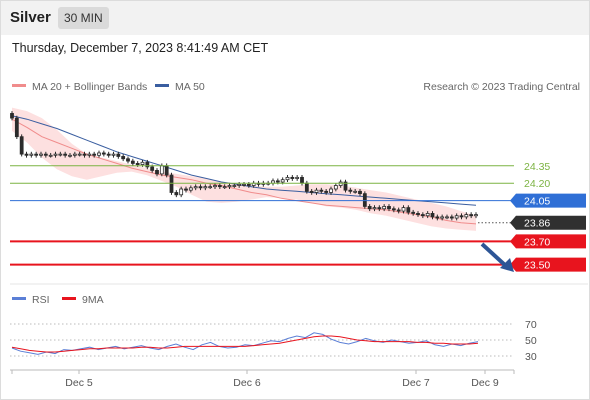  What do you see at coordinates (298, 264) in the screenshot?
I see `support-level: 23.50` at bounding box center [298, 264].